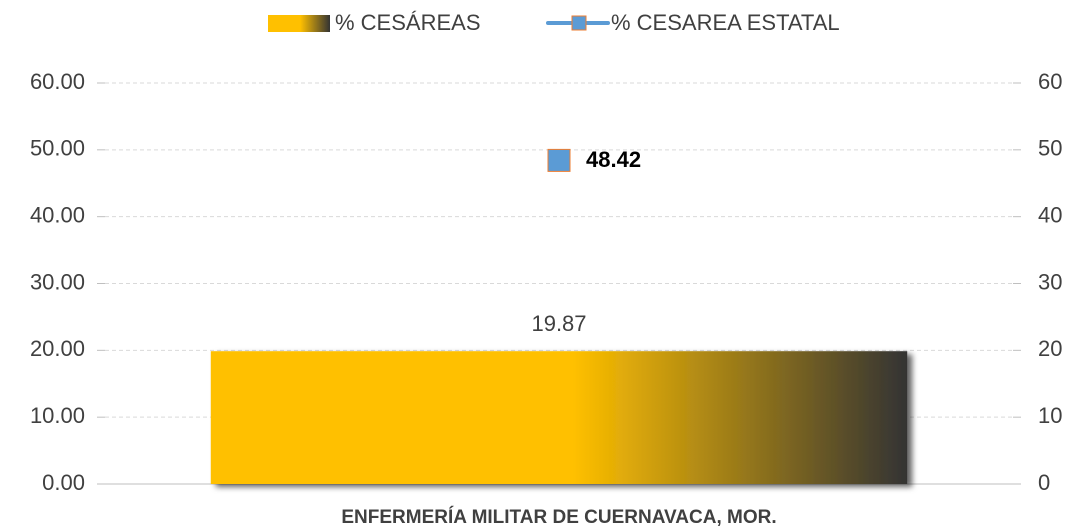 Image resolution: width=1072 pixels, height=530 pixels. I want to click on y2-tick-label: 60, so click(1050, 81).